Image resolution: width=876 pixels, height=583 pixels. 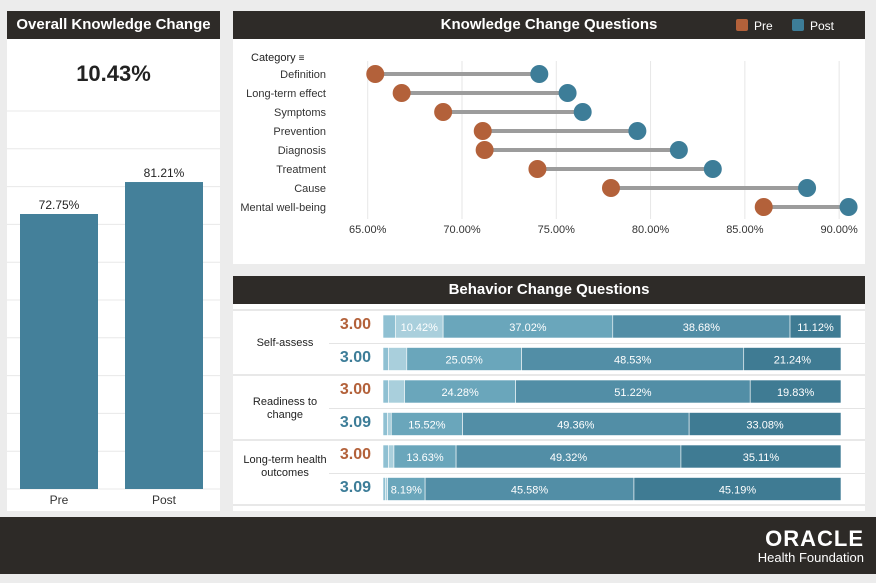 I want to click on segment-label: 48.53%, so click(x=633, y=361).